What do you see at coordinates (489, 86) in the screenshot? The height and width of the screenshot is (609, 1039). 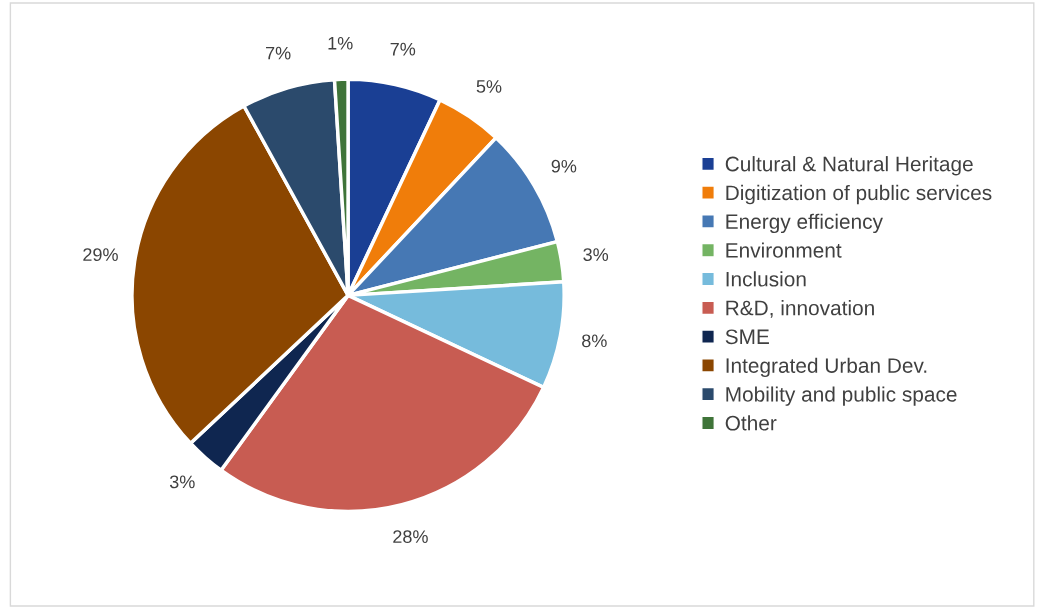 I see `data-label: 5%` at bounding box center [489, 86].